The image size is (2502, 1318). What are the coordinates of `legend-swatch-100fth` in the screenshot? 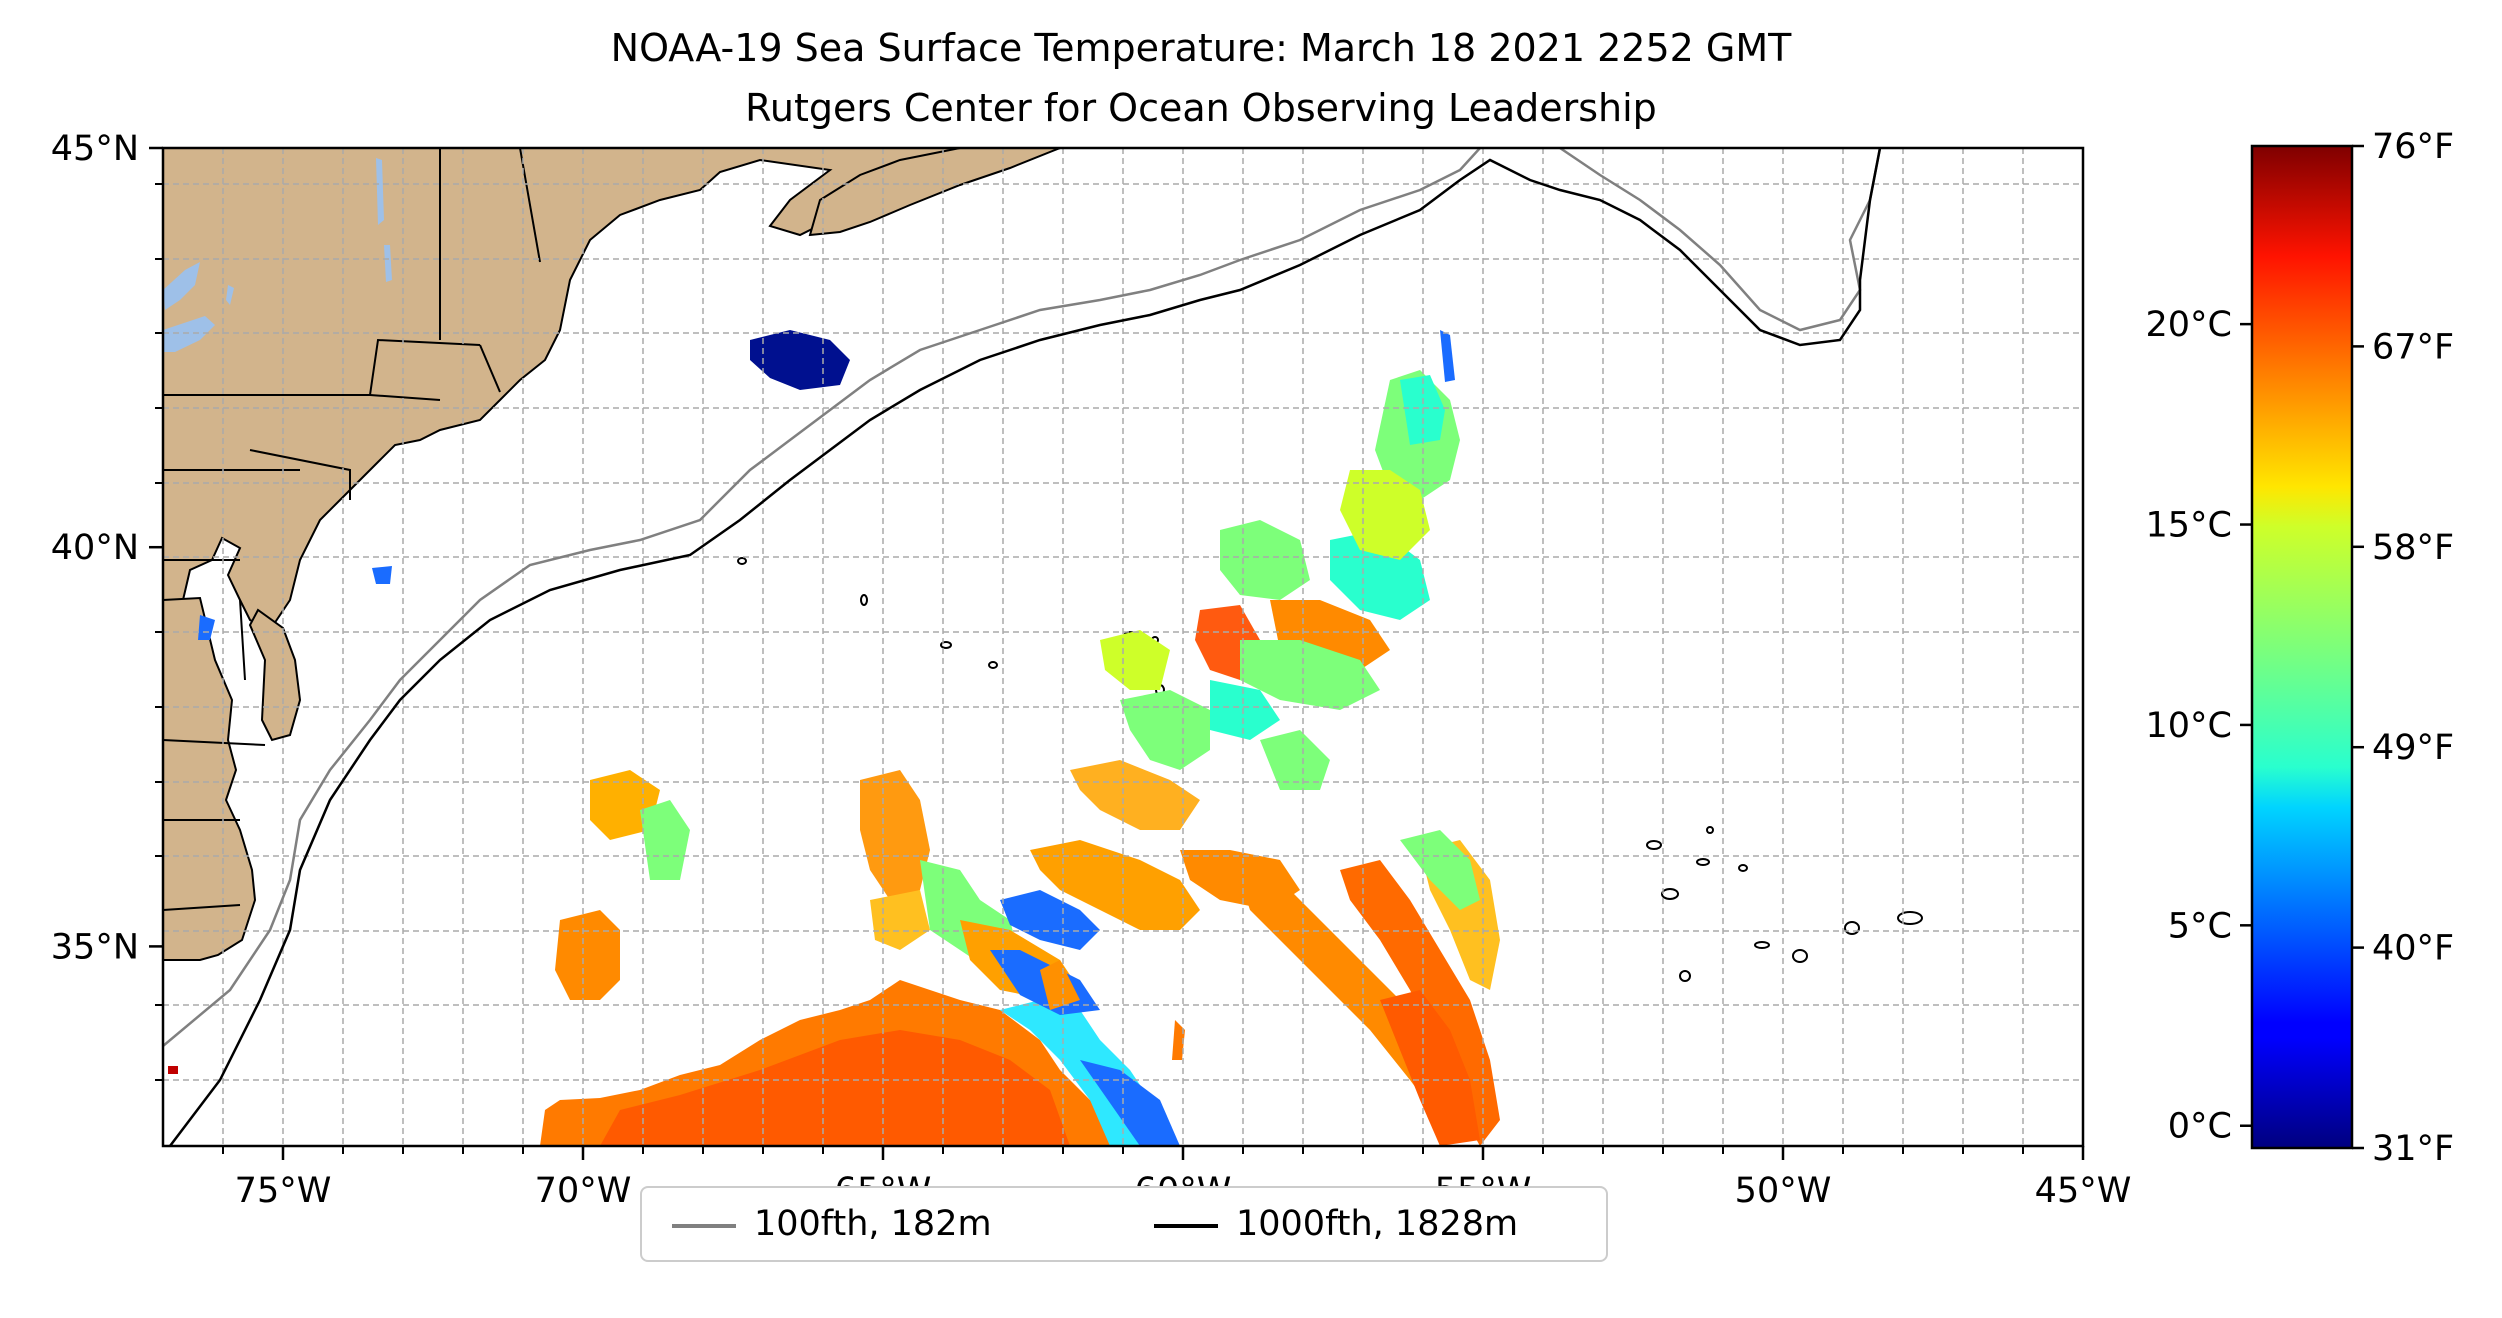 It's located at (704, 1226).